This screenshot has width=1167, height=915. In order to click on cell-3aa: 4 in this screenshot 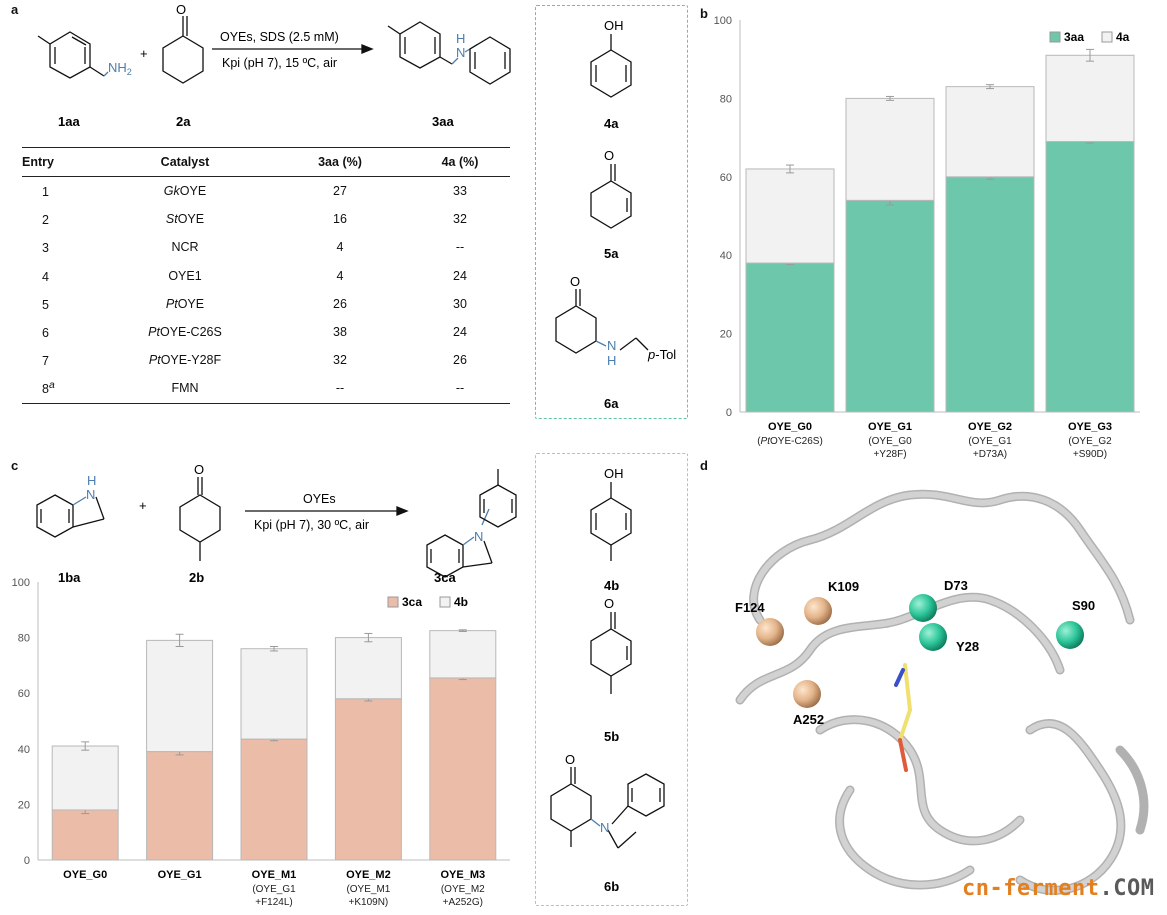, I will do `click(340, 247)`.